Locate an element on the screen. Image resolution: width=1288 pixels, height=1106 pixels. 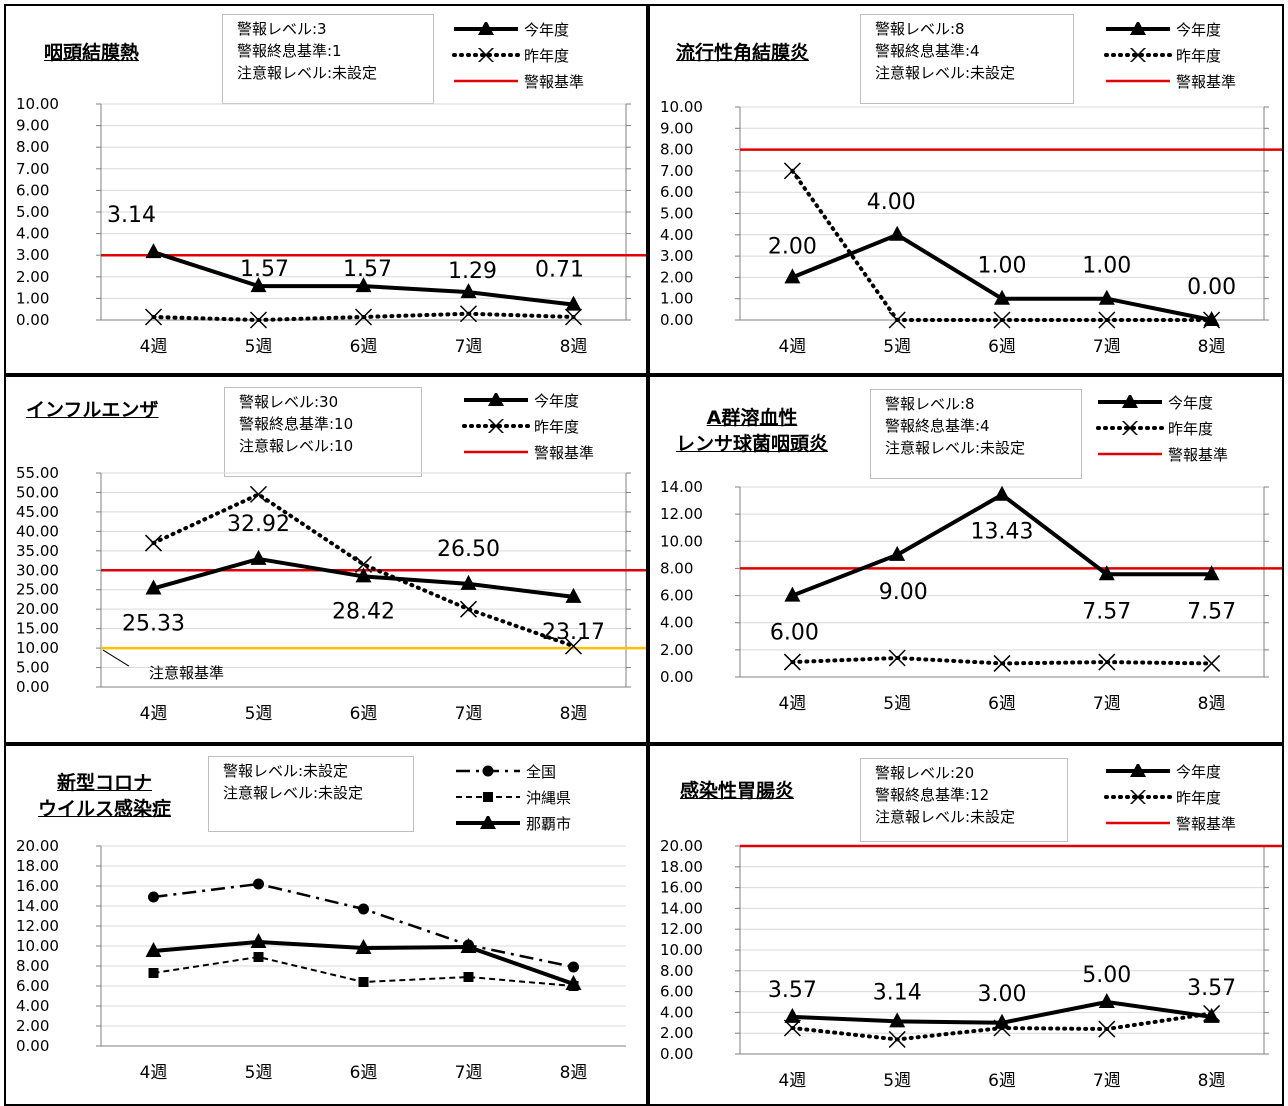
y-tick-label: 7.00 is located at coordinates (676, 171).